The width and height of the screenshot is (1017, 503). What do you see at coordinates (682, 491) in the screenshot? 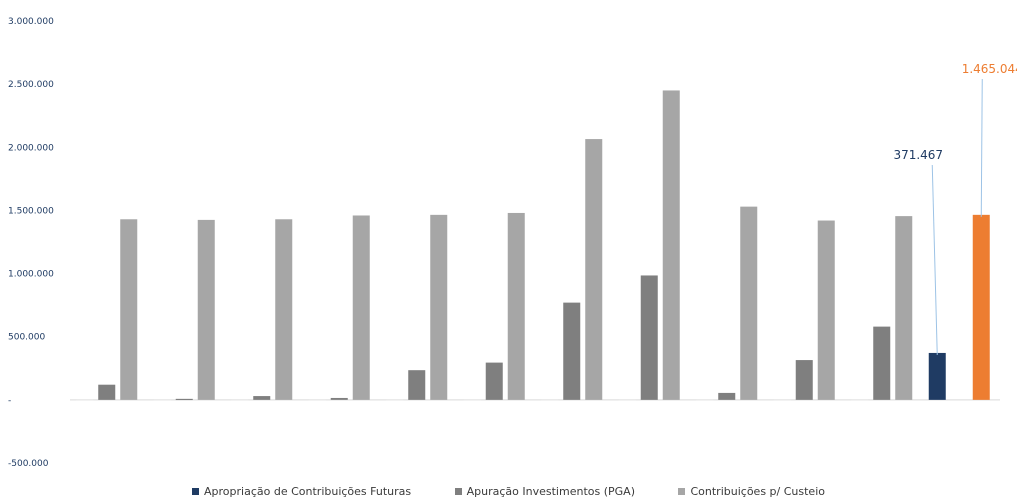
I see `legend-swatch-contribuicoes` at bounding box center [682, 491].